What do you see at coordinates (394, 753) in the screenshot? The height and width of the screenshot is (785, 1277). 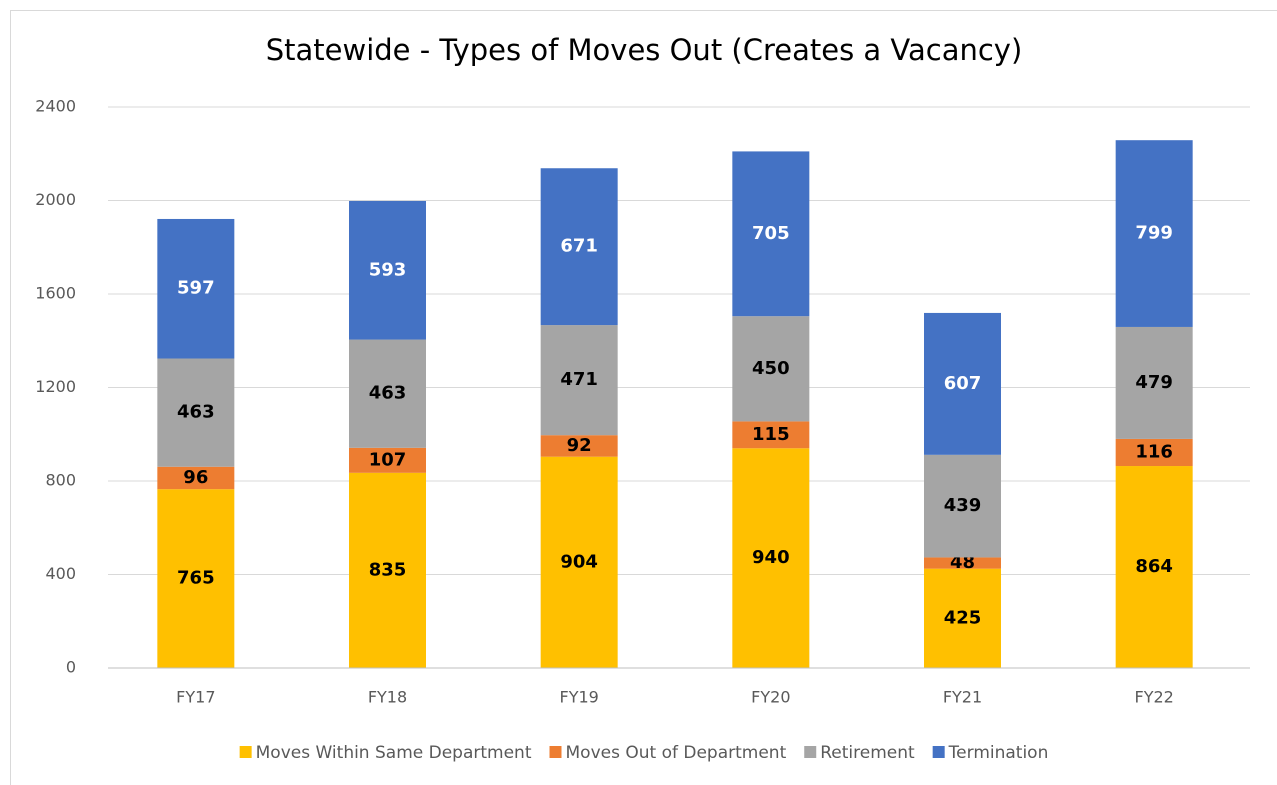 I see `legend-label: Moves Within Same Department` at bounding box center [394, 753].